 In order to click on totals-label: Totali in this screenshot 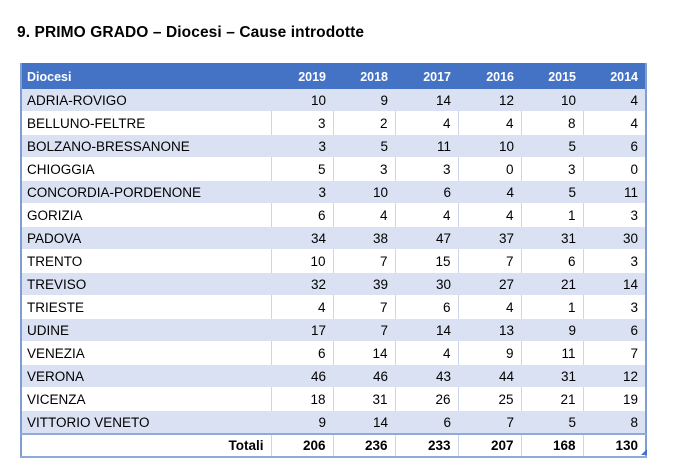, I will do `click(146, 445)`.